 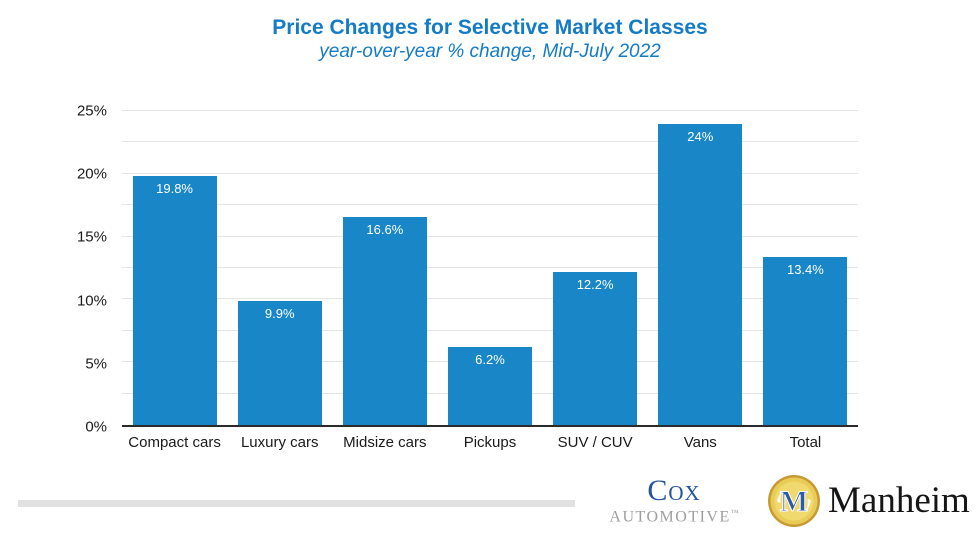 What do you see at coordinates (899, 500) in the screenshot?
I see `manheim-logo-wordmark: Manheim` at bounding box center [899, 500].